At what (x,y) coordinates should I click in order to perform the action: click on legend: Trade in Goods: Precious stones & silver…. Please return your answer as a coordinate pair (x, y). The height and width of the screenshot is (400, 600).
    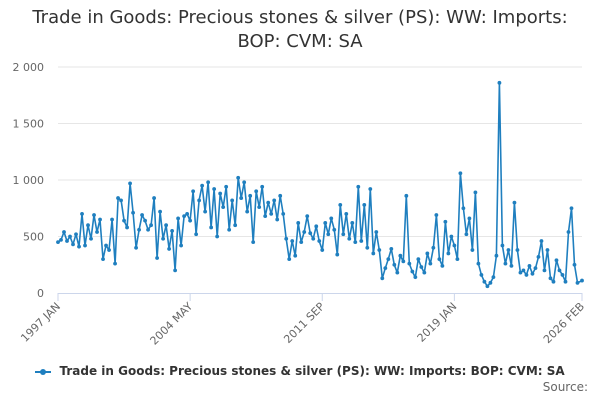
    Looking at the image, I should click on (300, 371).